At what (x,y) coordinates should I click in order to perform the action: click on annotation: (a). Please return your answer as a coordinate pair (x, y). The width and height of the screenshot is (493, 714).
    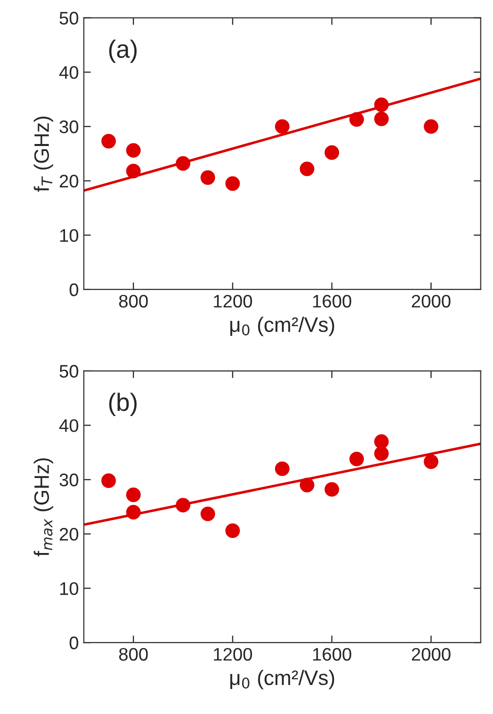
    Looking at the image, I should click on (123, 51).